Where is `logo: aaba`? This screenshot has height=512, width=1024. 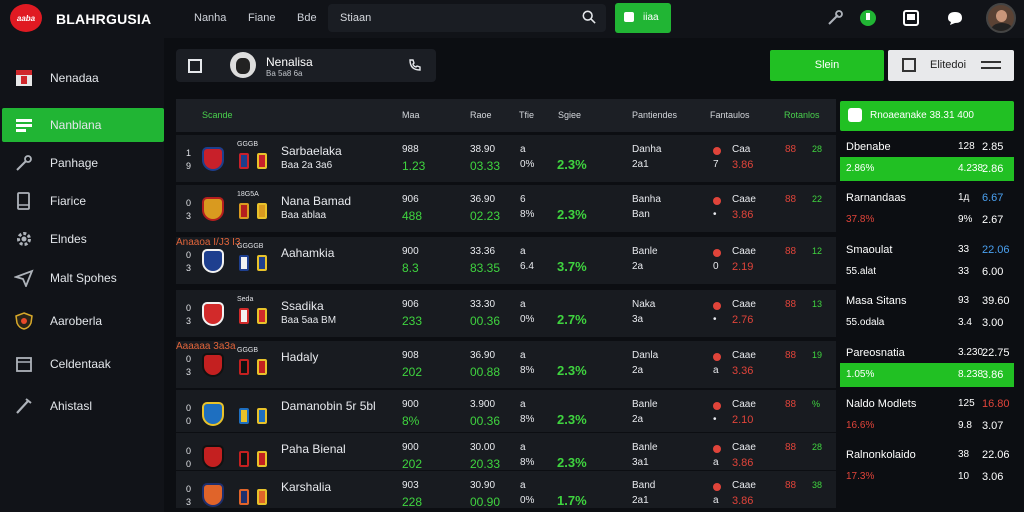 logo: aaba is located at coordinates (26, 18).